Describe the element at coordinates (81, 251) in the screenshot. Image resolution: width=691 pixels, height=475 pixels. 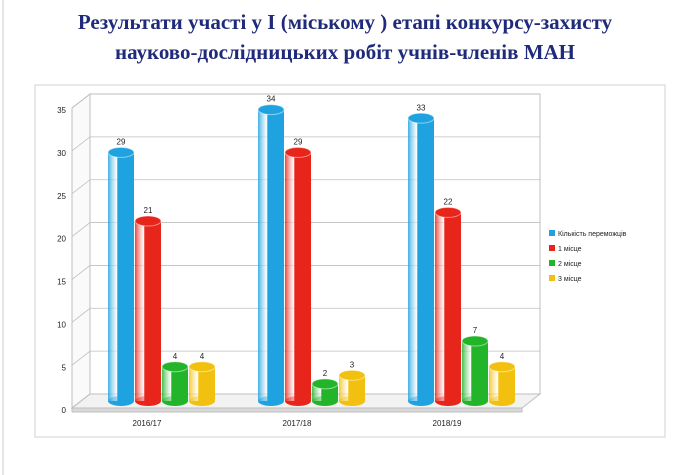
I see `side-wall` at that location.